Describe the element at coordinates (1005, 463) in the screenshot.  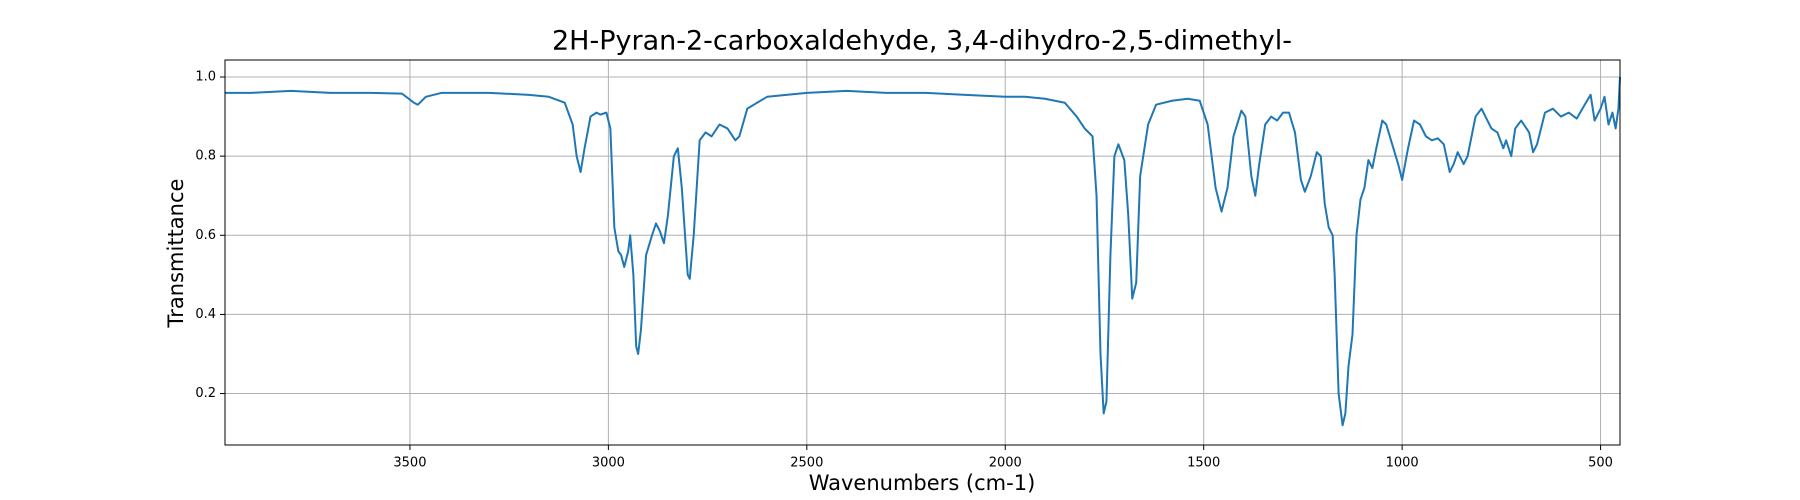
I see `x-tick-label: 2000` at that location.